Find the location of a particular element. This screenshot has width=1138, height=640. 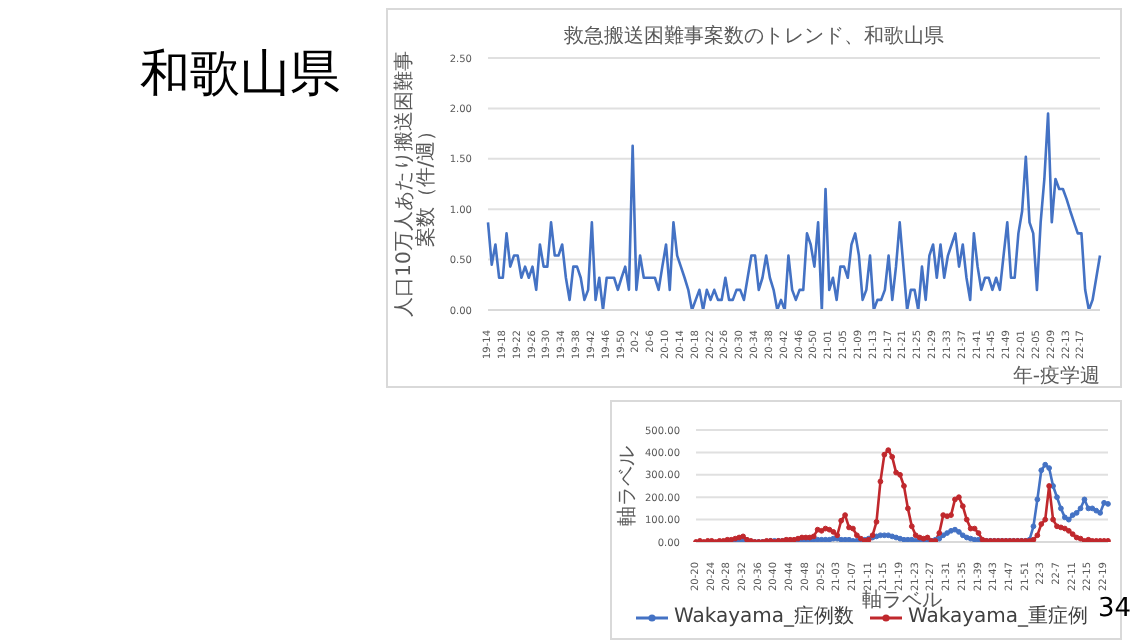

y-axis-title: 人口10万人あたり搬送困難事案数（件/週） is located at coordinates (416, 185).